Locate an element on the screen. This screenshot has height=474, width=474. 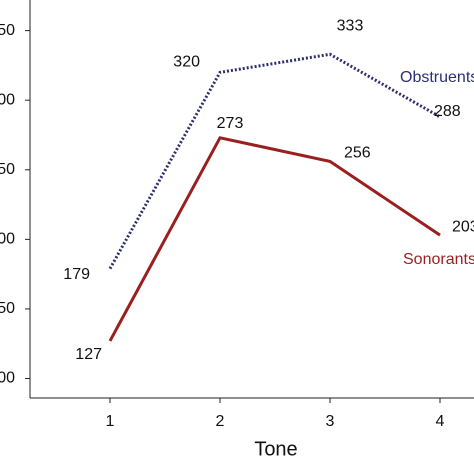
x-tick-label: 3 is located at coordinates (330, 421).